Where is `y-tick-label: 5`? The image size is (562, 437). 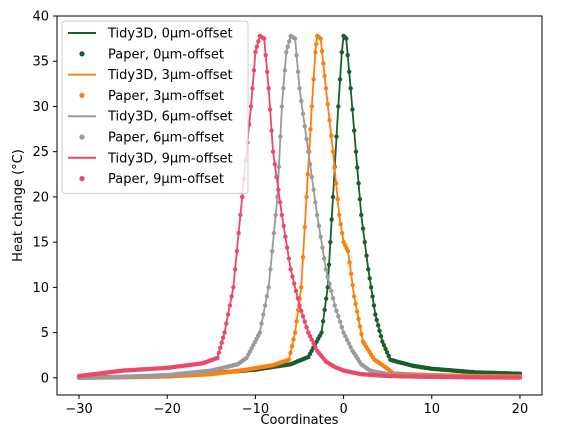
y-tick-label: 5 is located at coordinates (45, 333).